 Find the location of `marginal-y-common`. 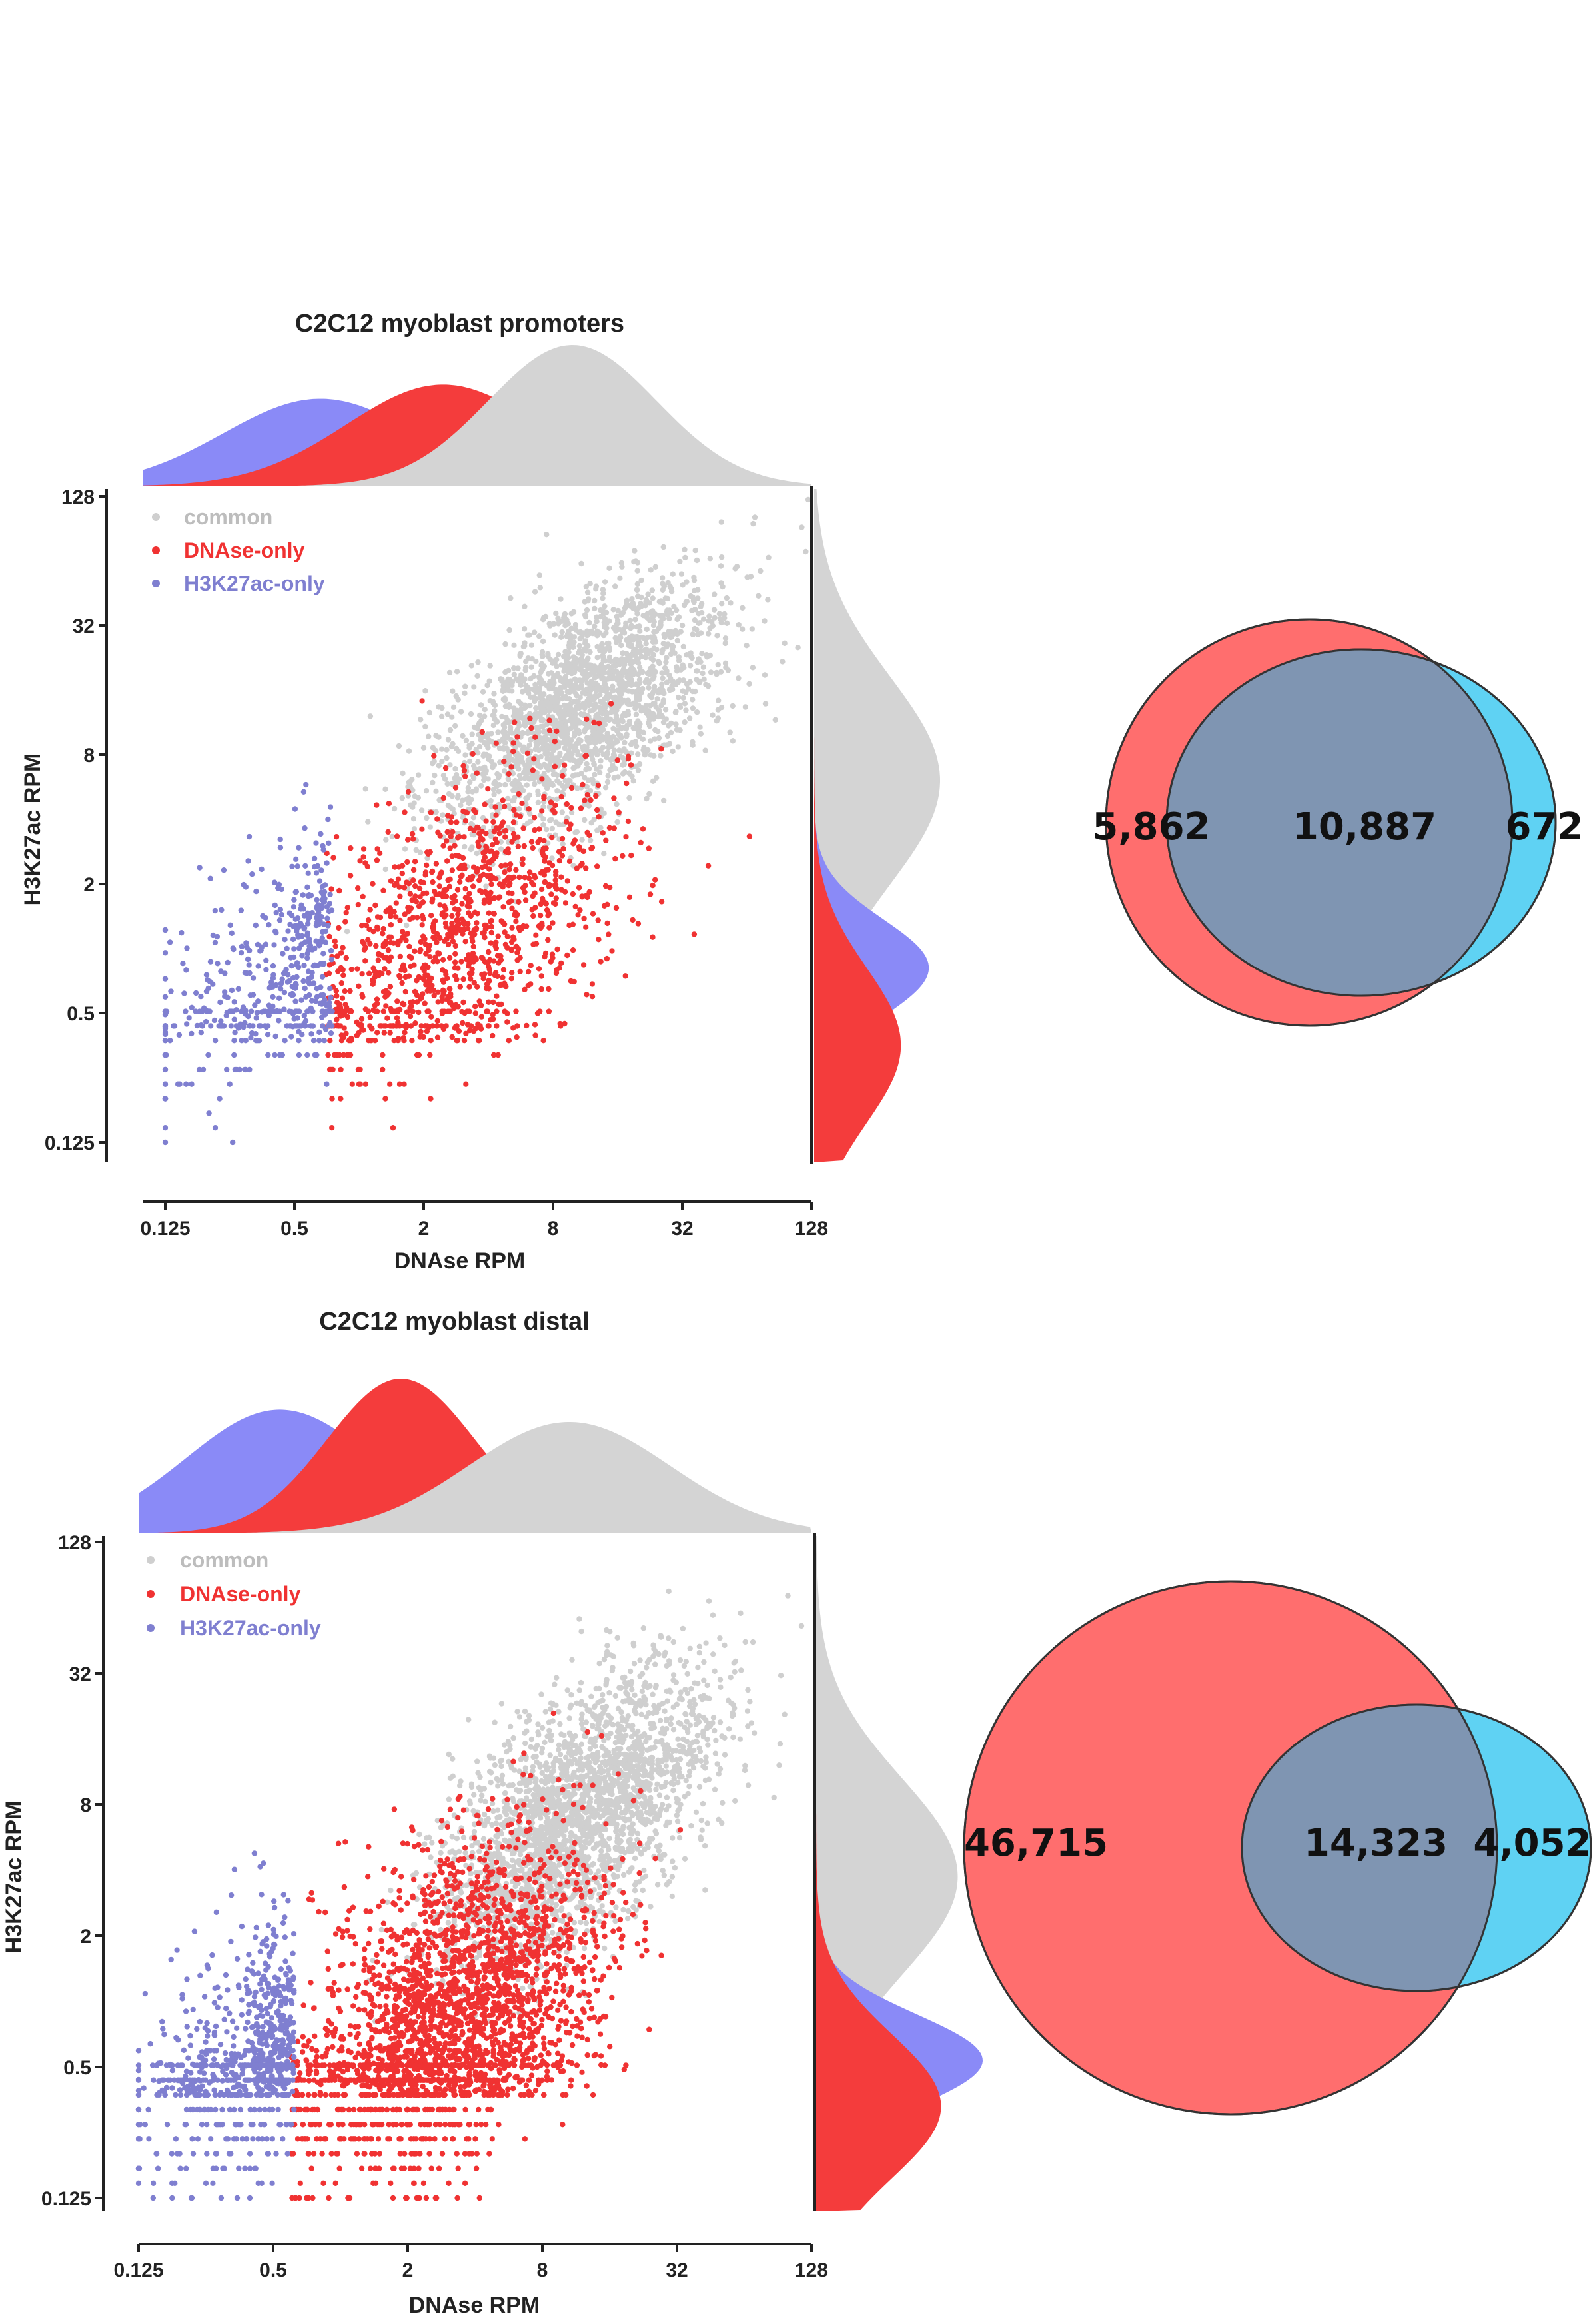

marginal-y-common is located at coordinates (877, 825).